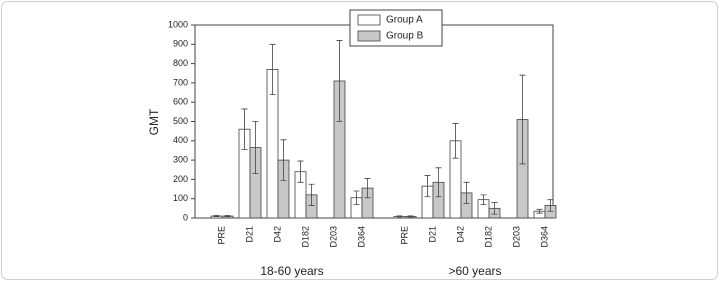 The image size is (719, 286). I want to click on y-tick-label: 200, so click(180, 179).